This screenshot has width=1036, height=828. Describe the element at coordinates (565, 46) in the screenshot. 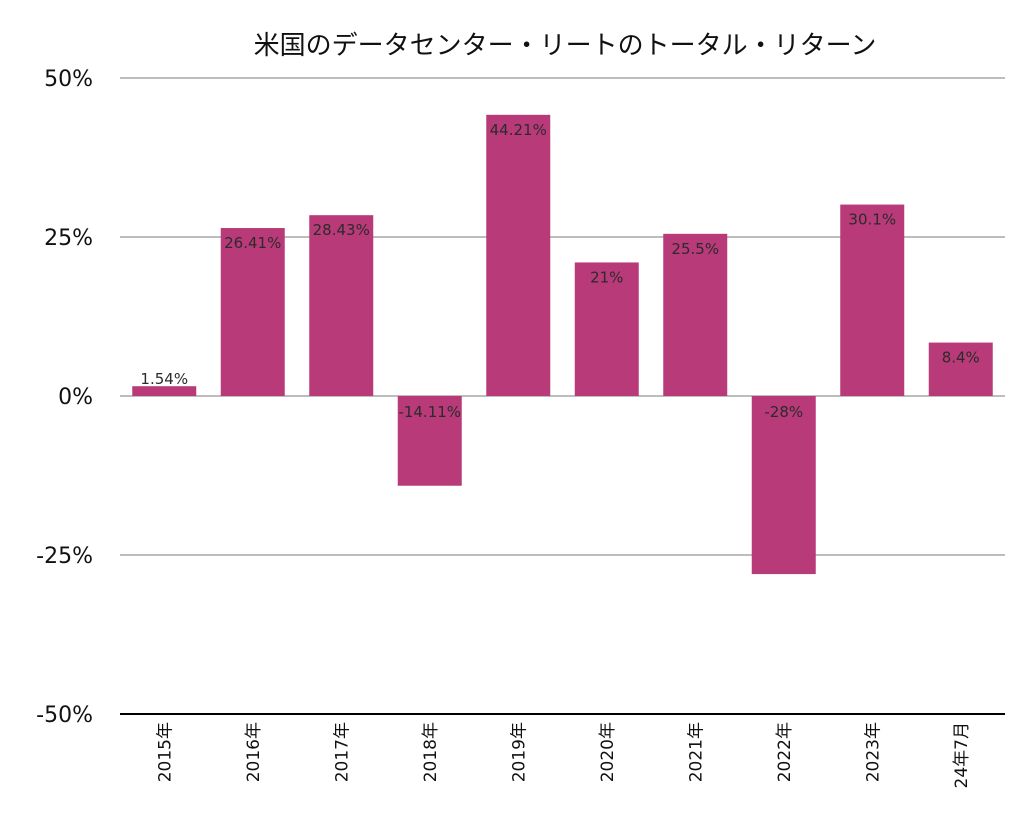

I see `chart-title: 米国のデータセンター・リートのトータル・リターン` at that location.